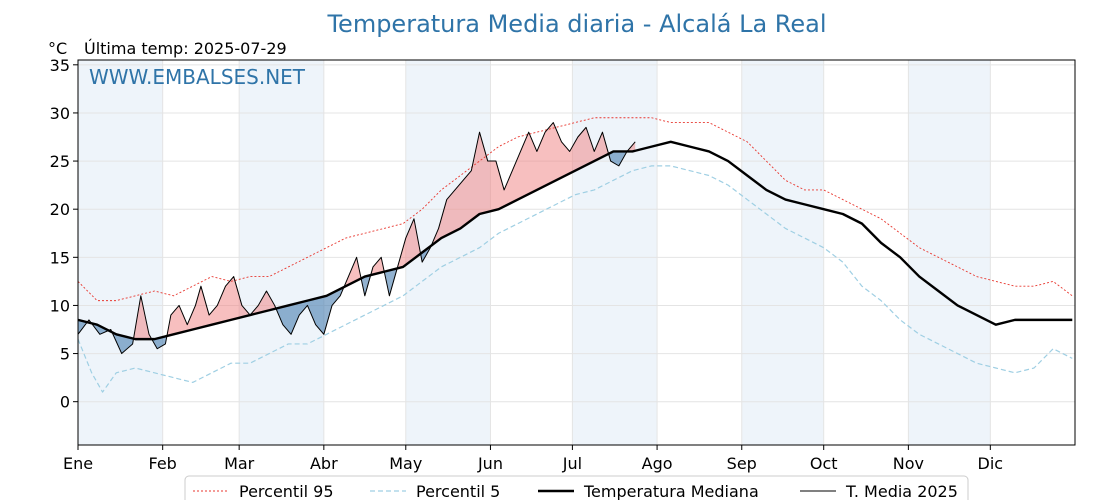 This screenshot has height=500, width=1120. I want to click on legend-label-p95: Percentil 95, so click(286, 491).